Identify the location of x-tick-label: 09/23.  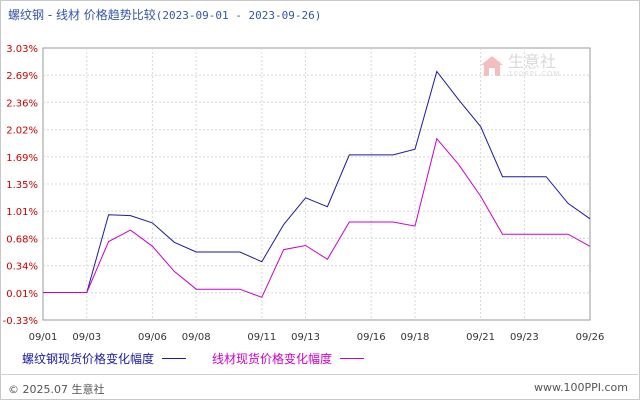
(524, 337).